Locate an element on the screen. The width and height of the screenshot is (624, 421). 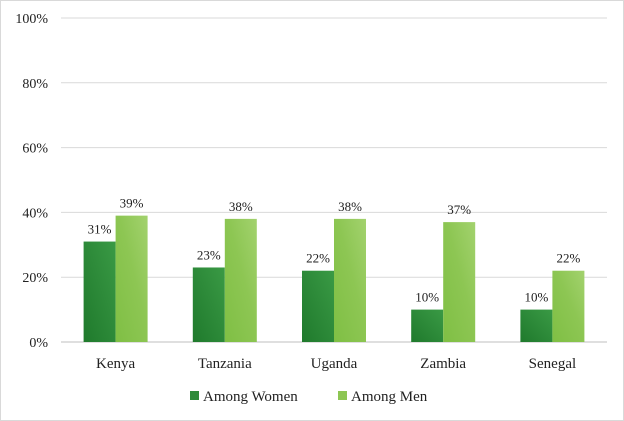
bar-men-kenya is located at coordinates (131, 278).